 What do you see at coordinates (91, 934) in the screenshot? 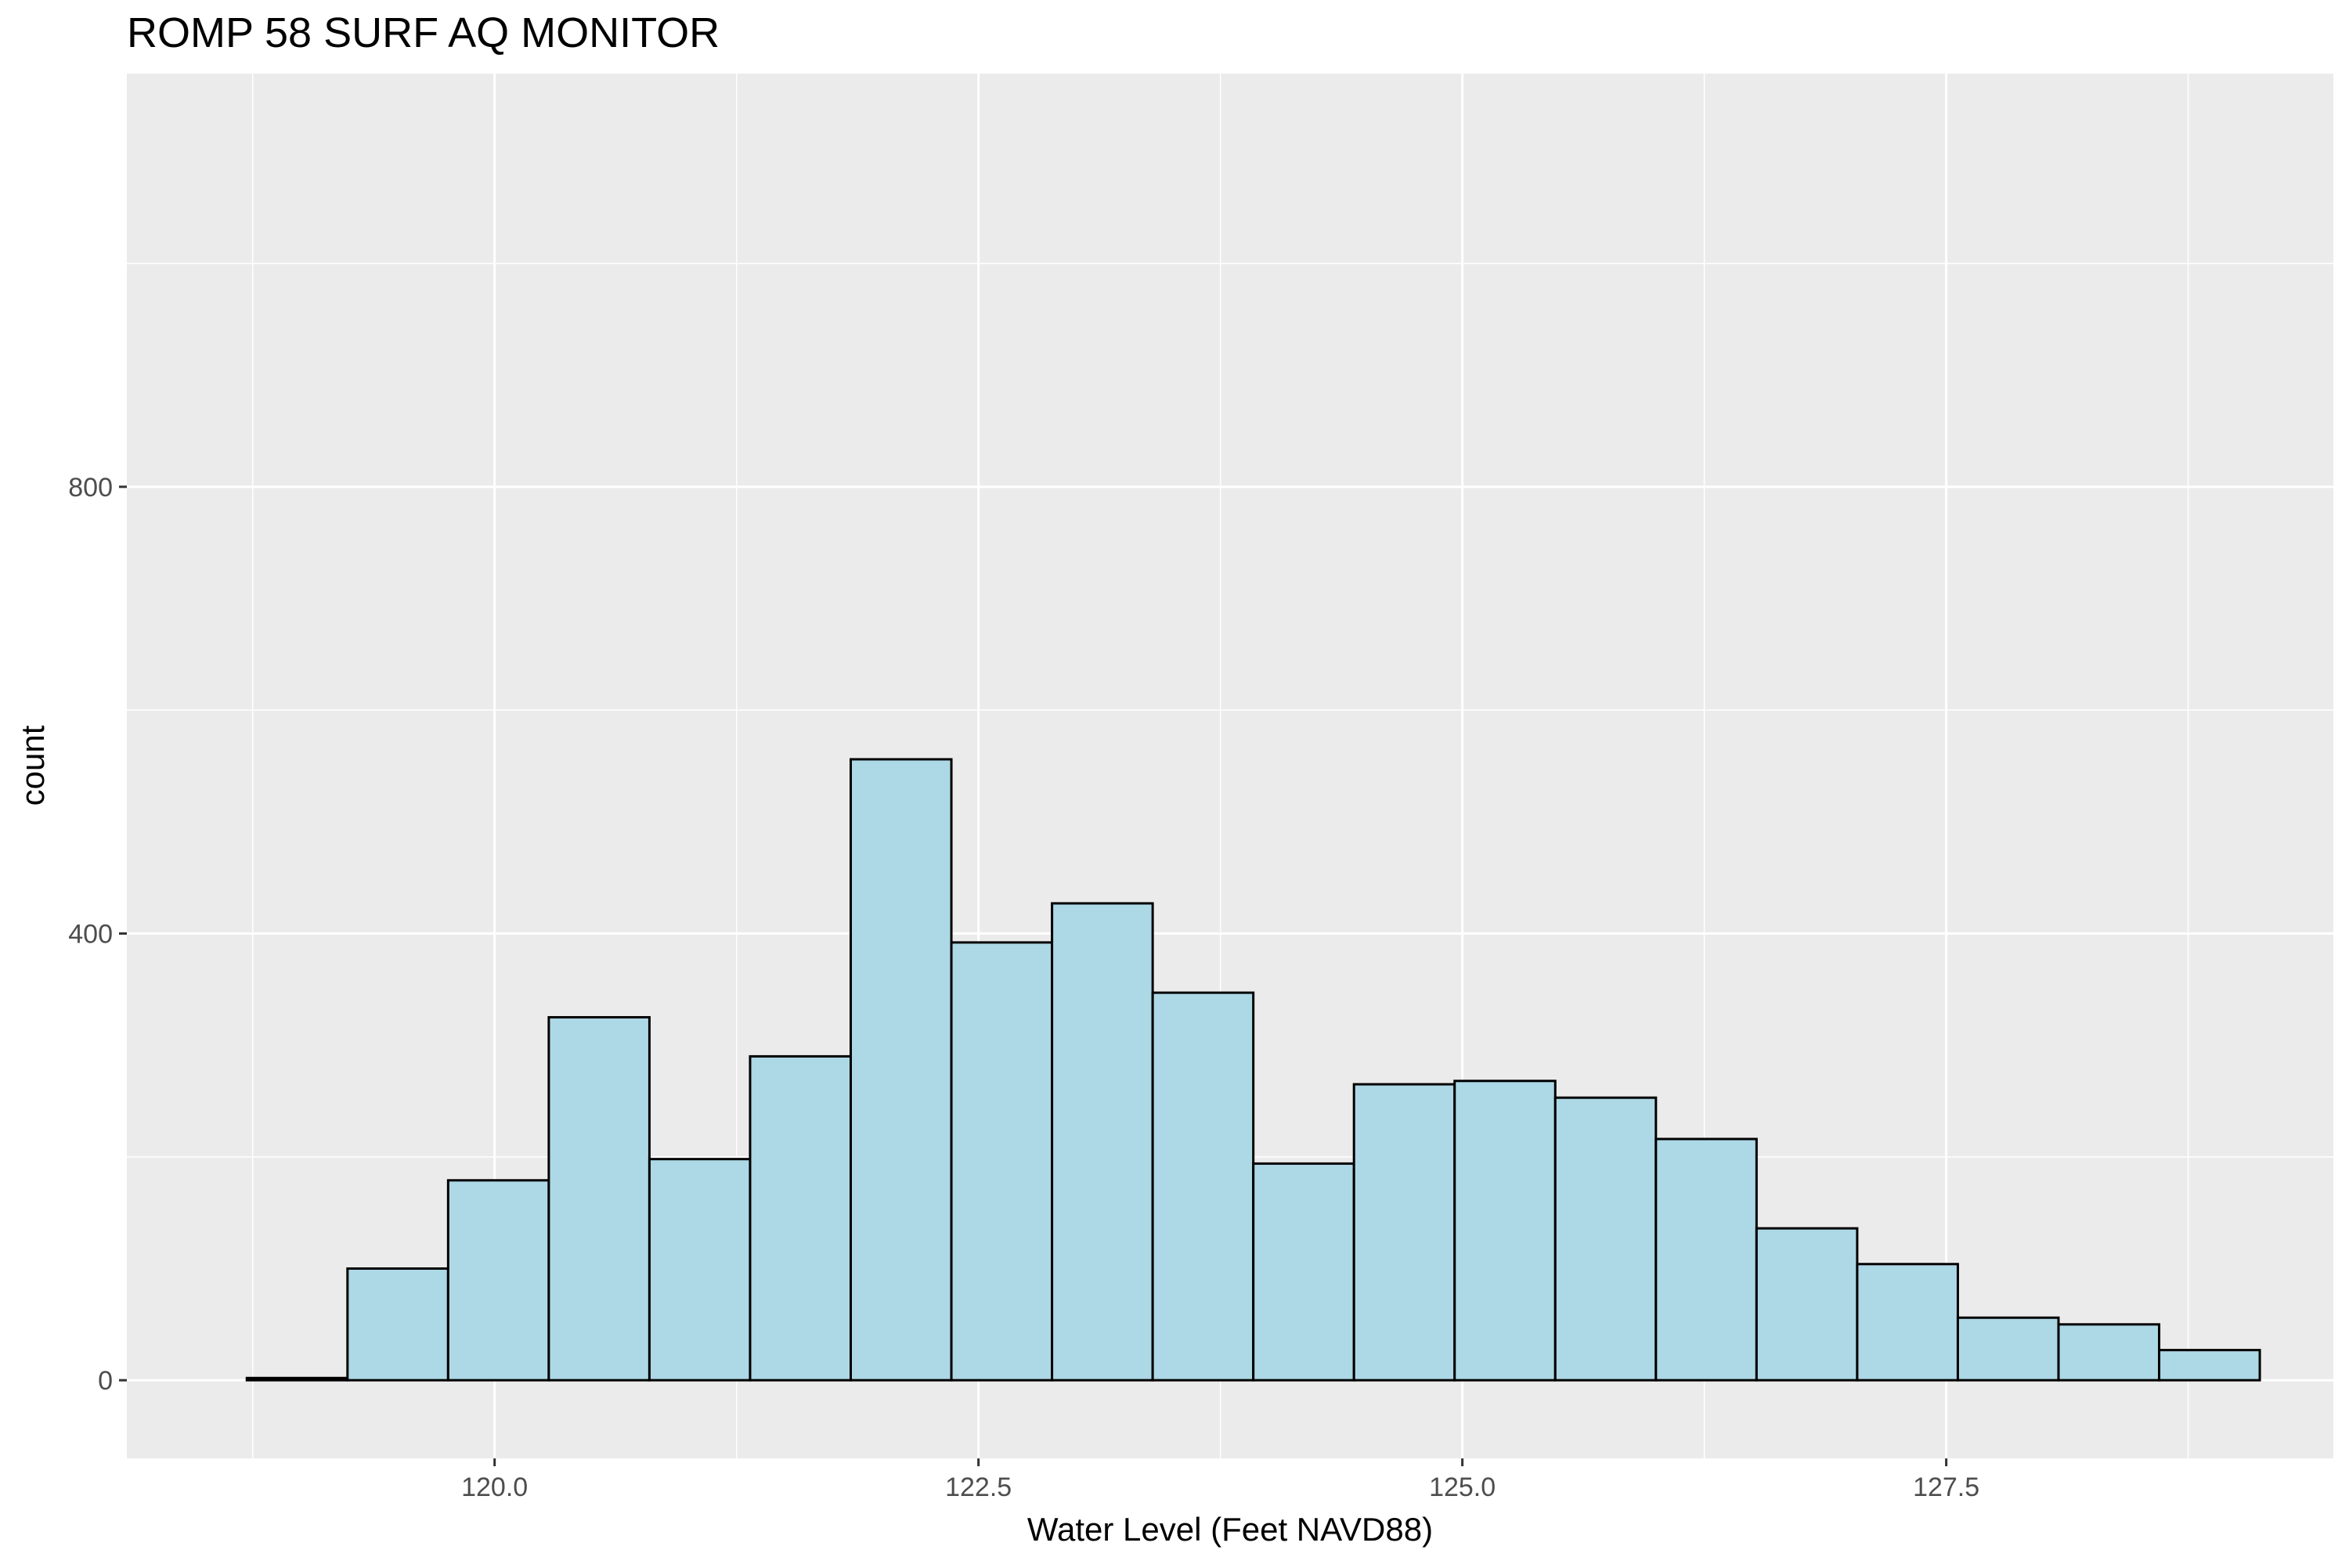
I see `y-tick-label: 400` at bounding box center [91, 934].